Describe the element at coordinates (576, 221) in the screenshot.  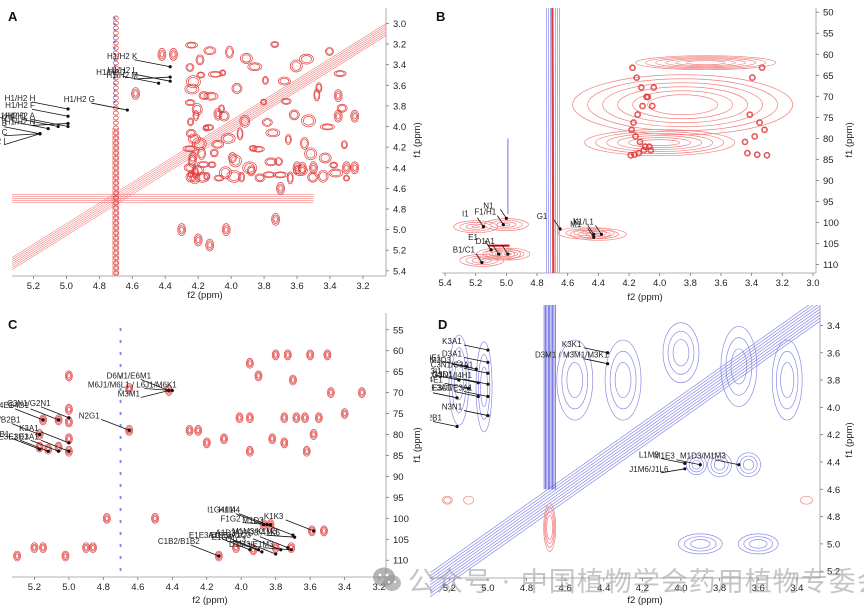
I see `peak-label: J1` at that location.